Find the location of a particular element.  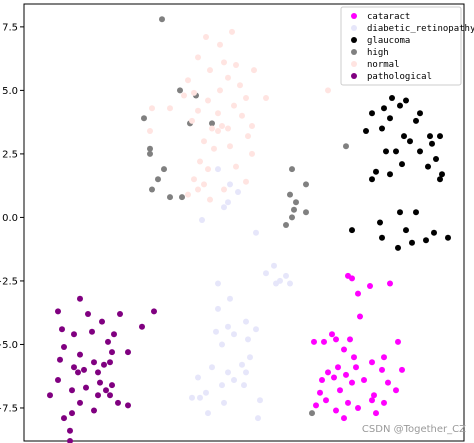

y-tick-label: 7.5 is located at coordinates (10, 27).